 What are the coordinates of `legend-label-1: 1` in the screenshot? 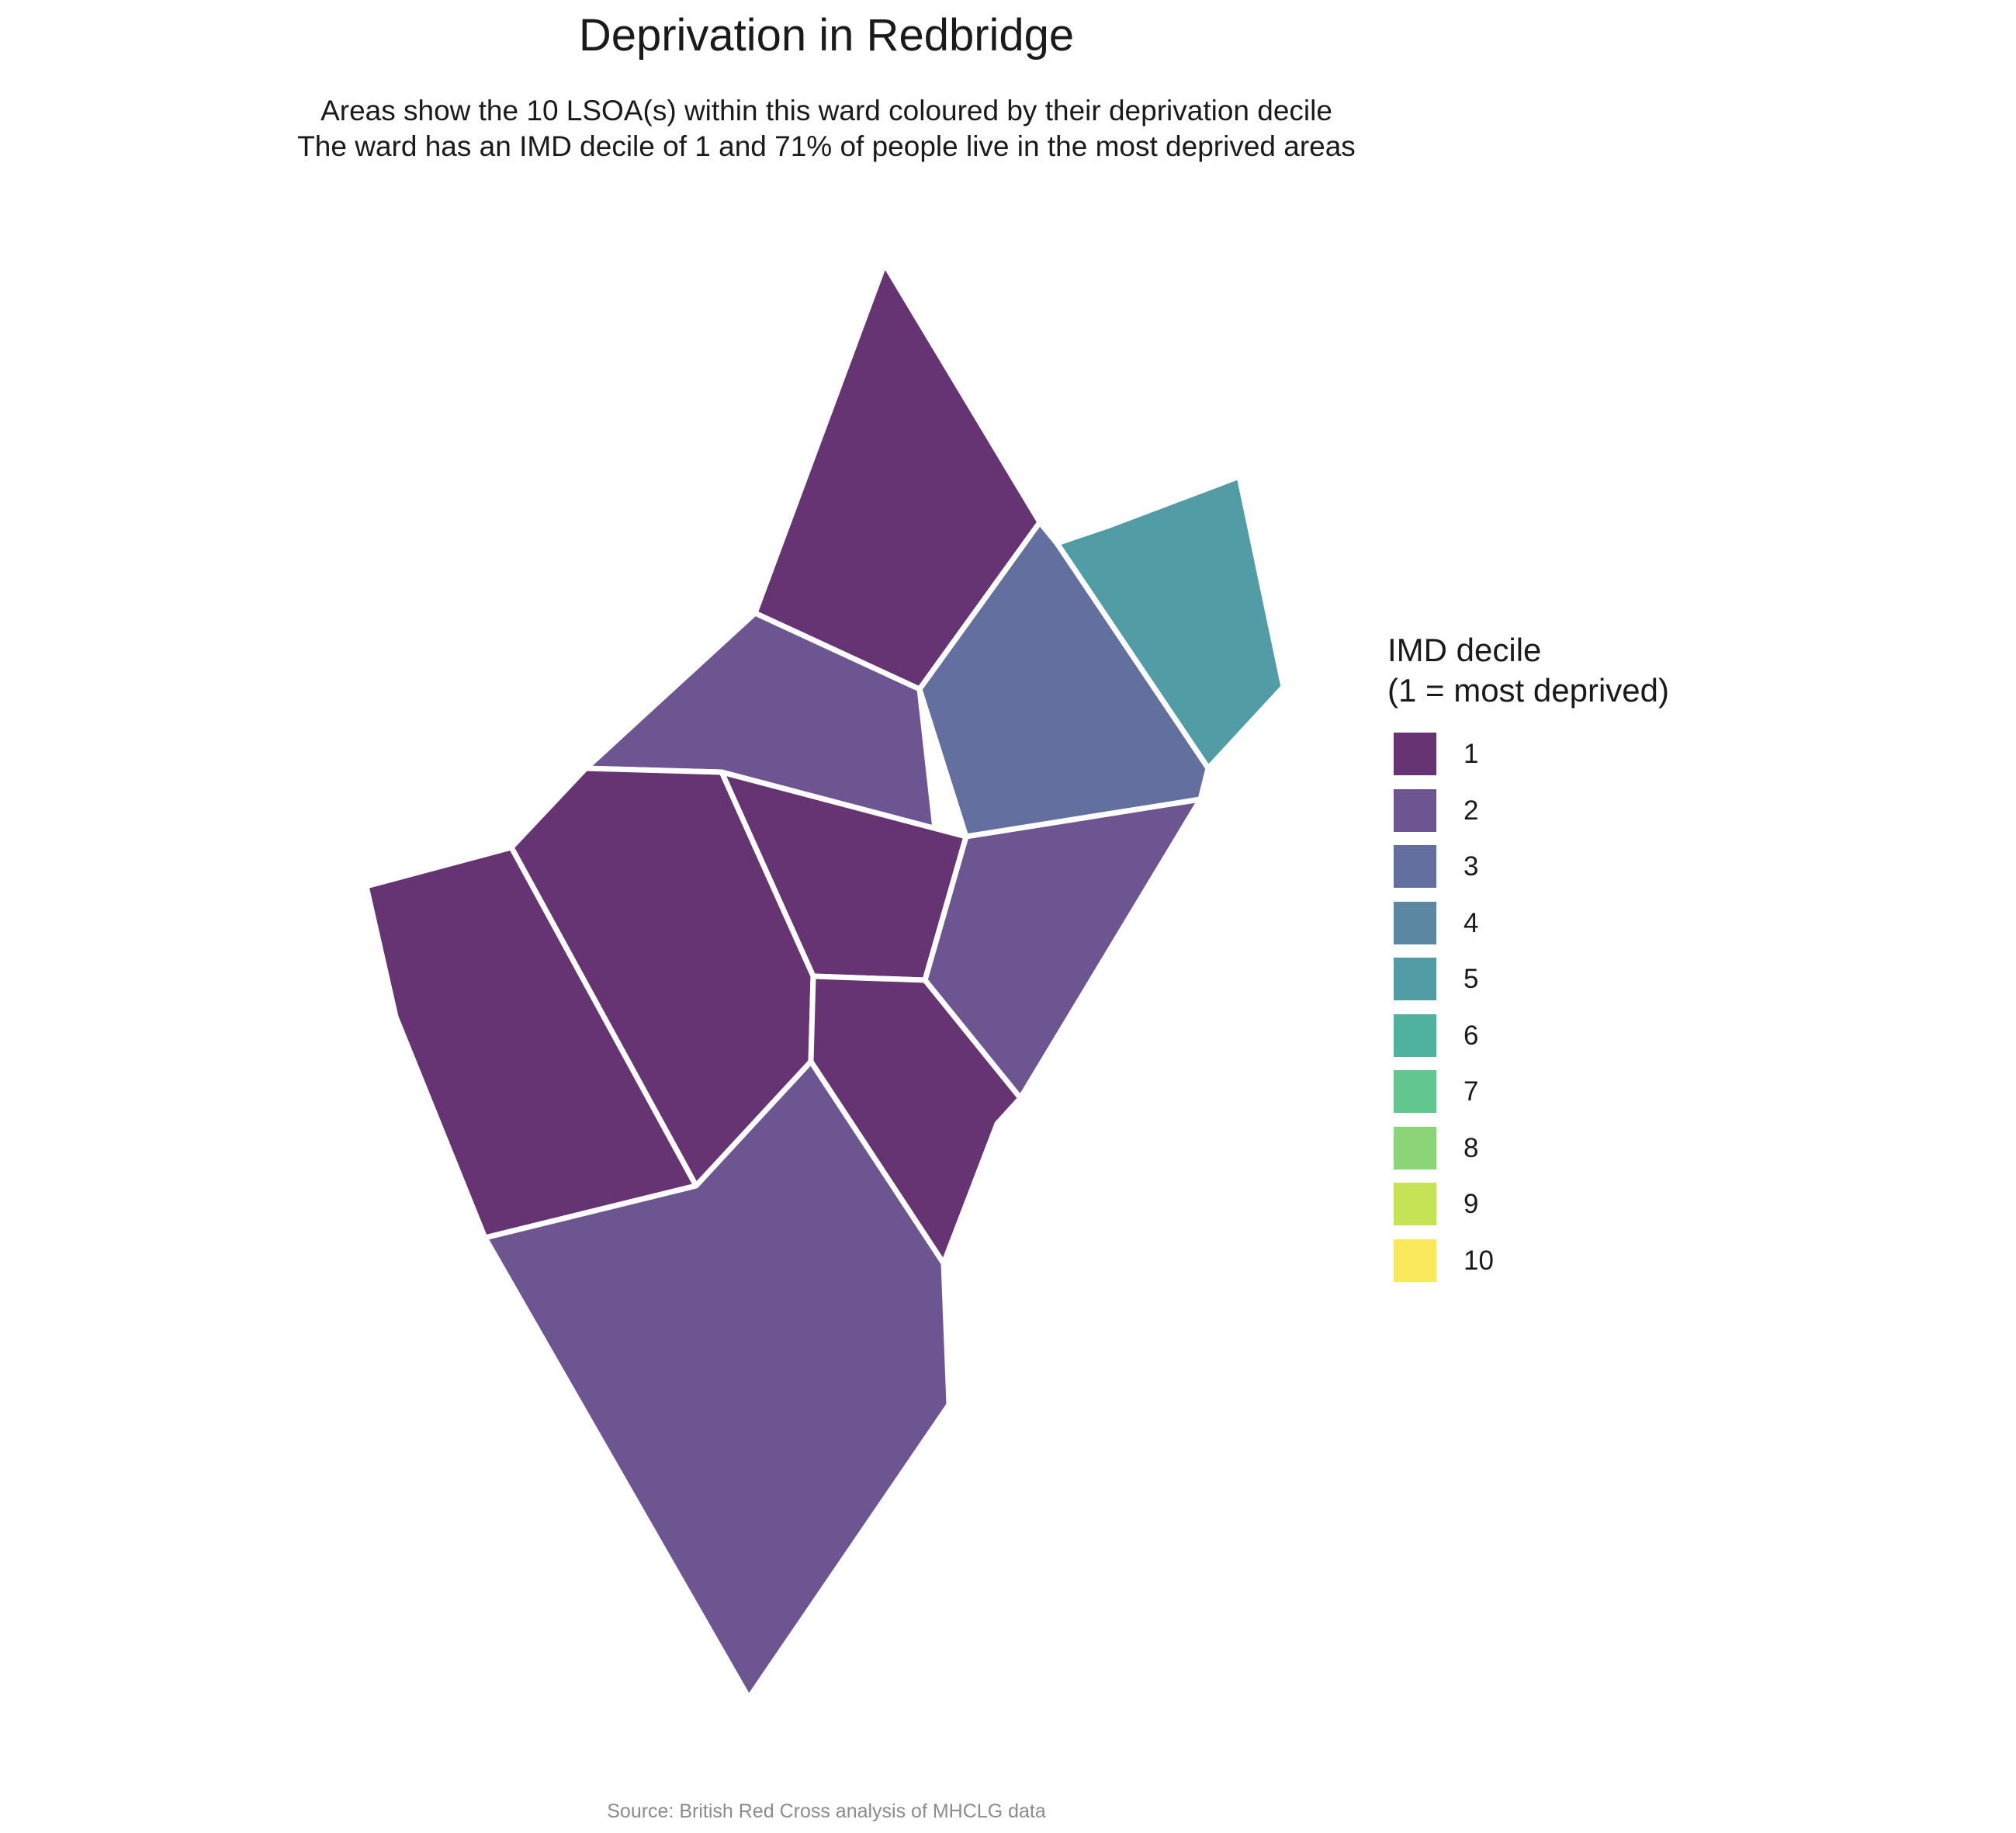 It's located at (1472, 754).